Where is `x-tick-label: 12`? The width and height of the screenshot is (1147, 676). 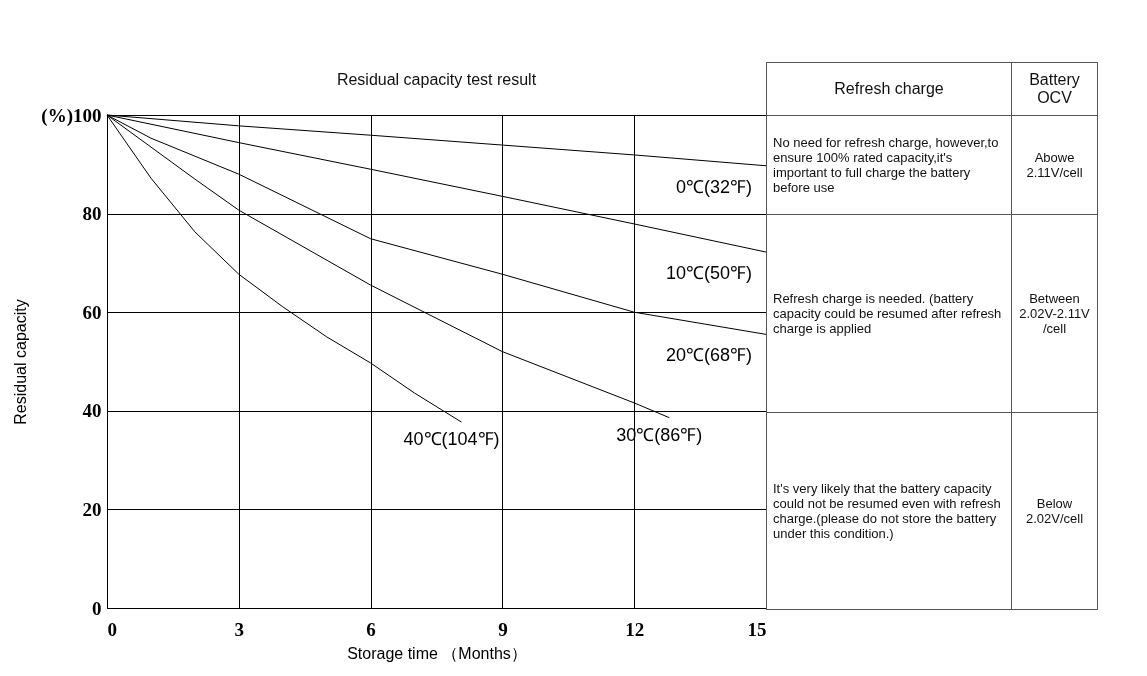
x-tick-label: 12 is located at coordinates (635, 629).